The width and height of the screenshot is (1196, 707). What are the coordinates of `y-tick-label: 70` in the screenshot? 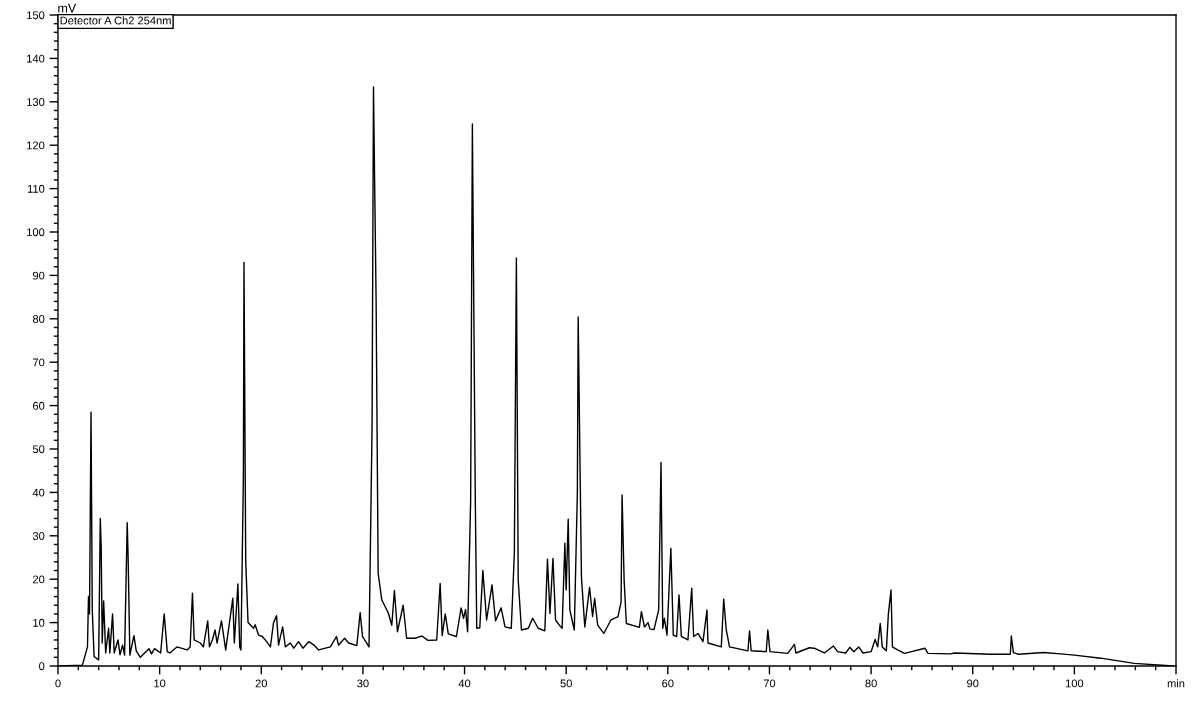 It's located at (39, 362).